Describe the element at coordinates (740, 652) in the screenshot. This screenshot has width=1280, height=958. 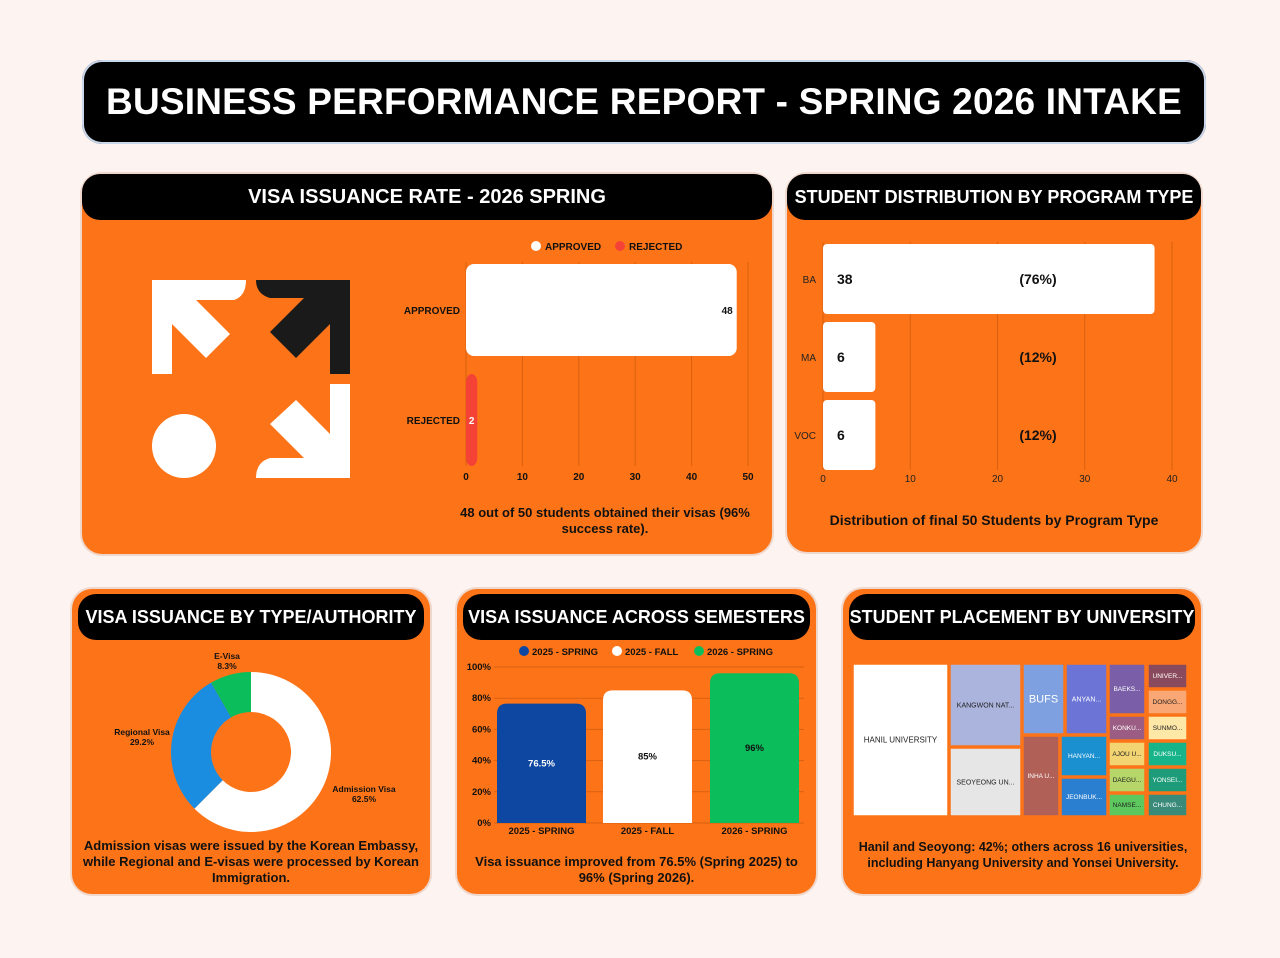
I see `legend-label: 2026 - SPRING` at that location.